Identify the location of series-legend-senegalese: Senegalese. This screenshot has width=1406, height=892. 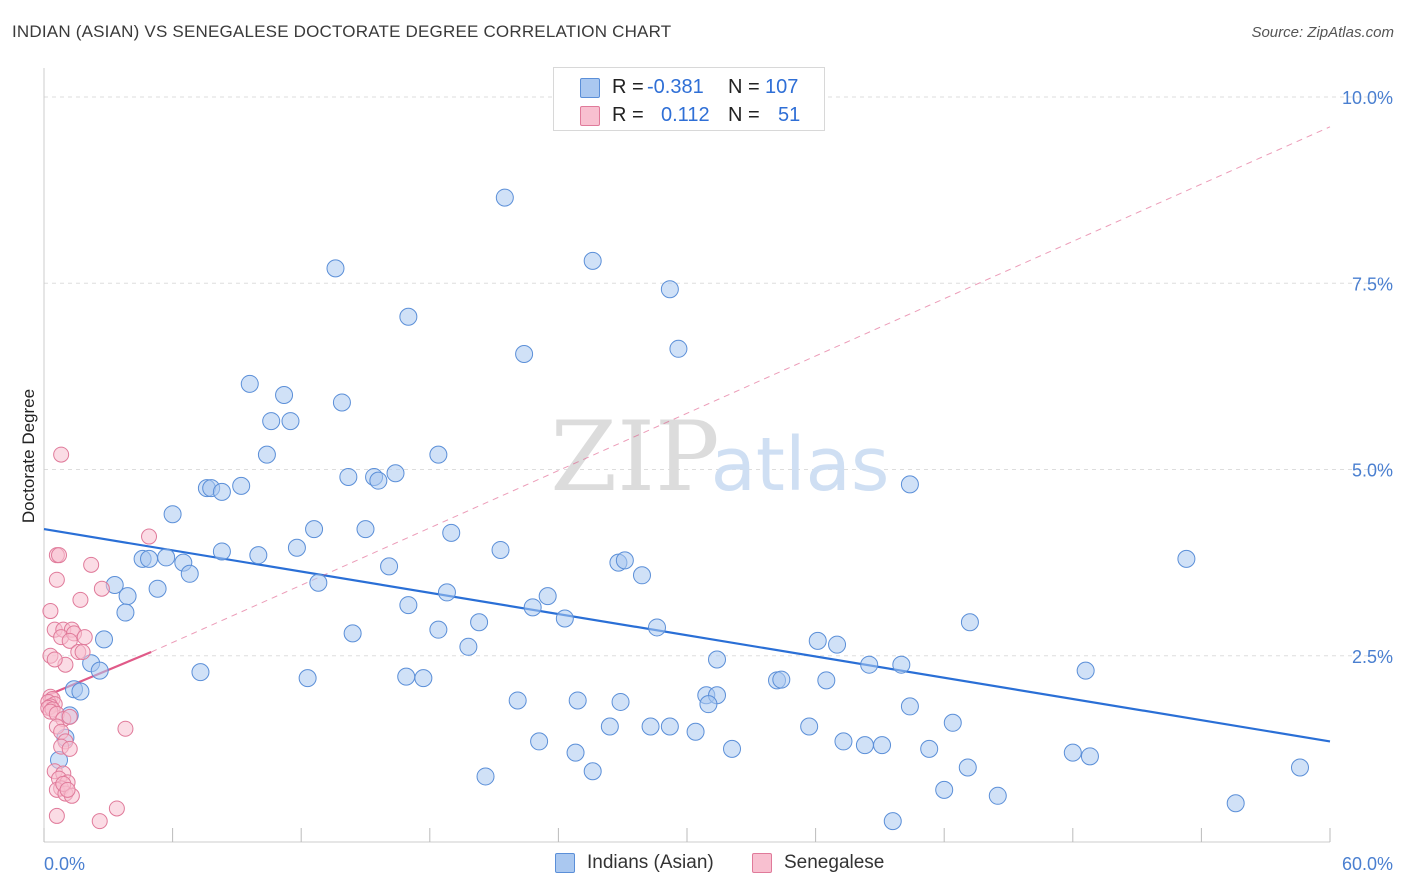
(818, 863).